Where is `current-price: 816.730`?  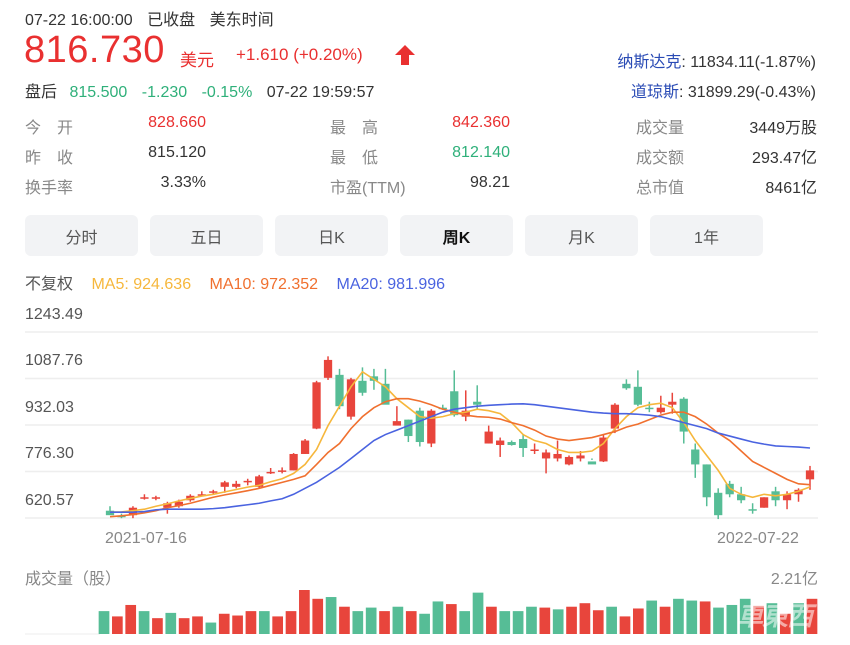 current-price: 816.730 is located at coordinates (94, 50).